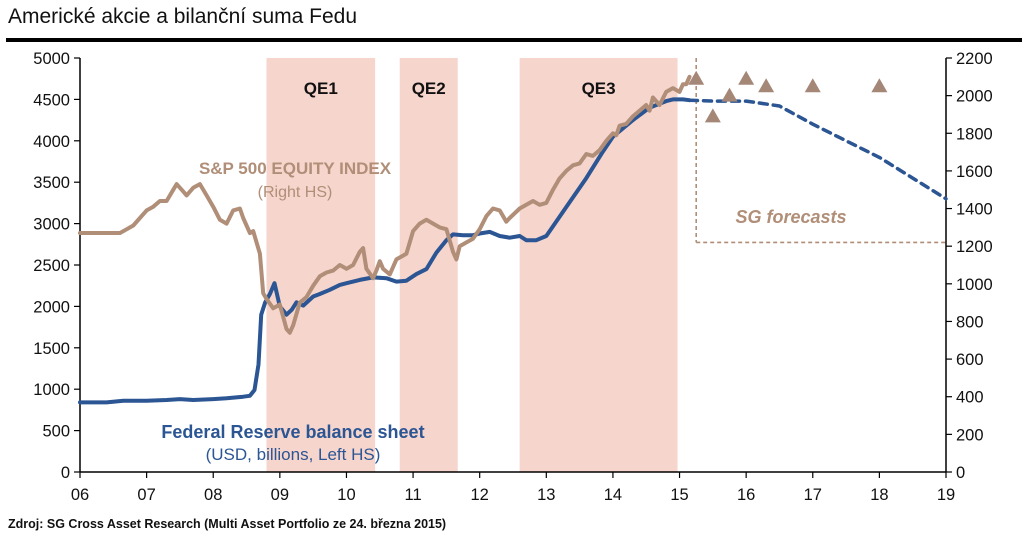 The width and height of the screenshot is (1028, 538). What do you see at coordinates (598, 265) in the screenshot?
I see `qe-band-qe3` at bounding box center [598, 265].